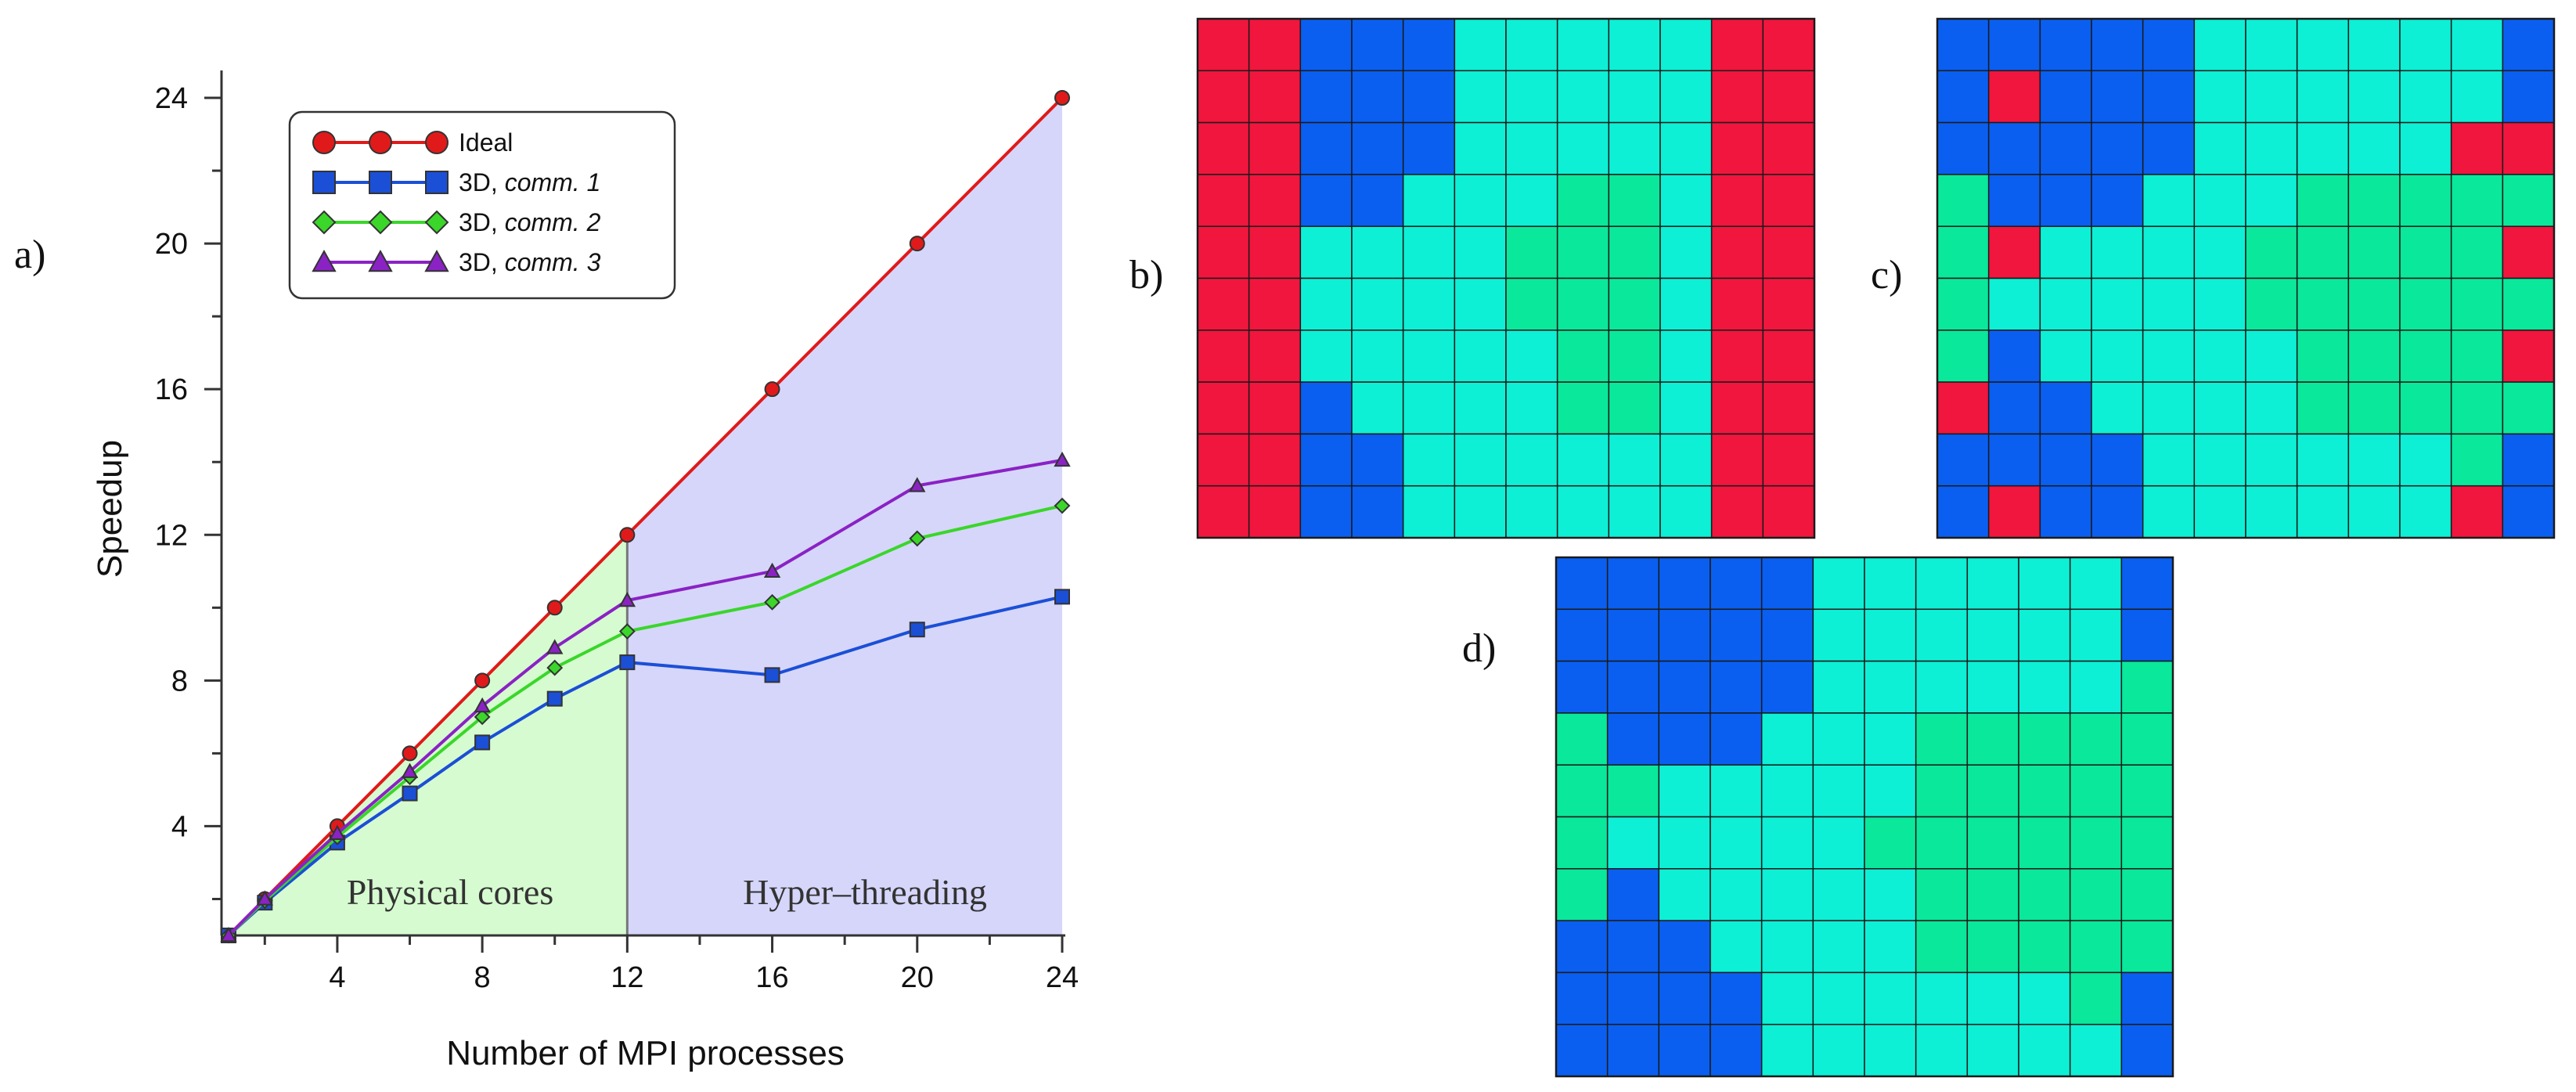  I want to click on legend-label-italic: comm. 3, so click(553, 262).